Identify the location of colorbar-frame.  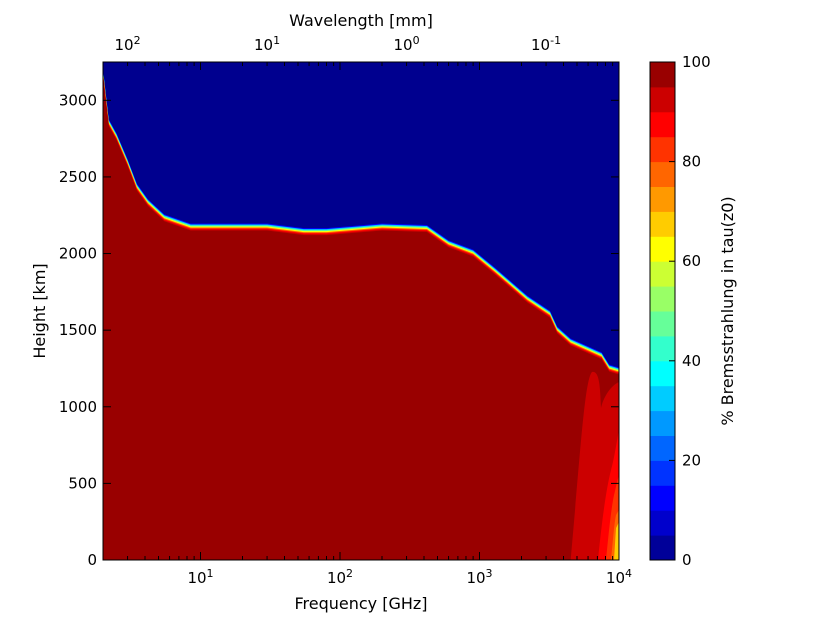
(662, 311).